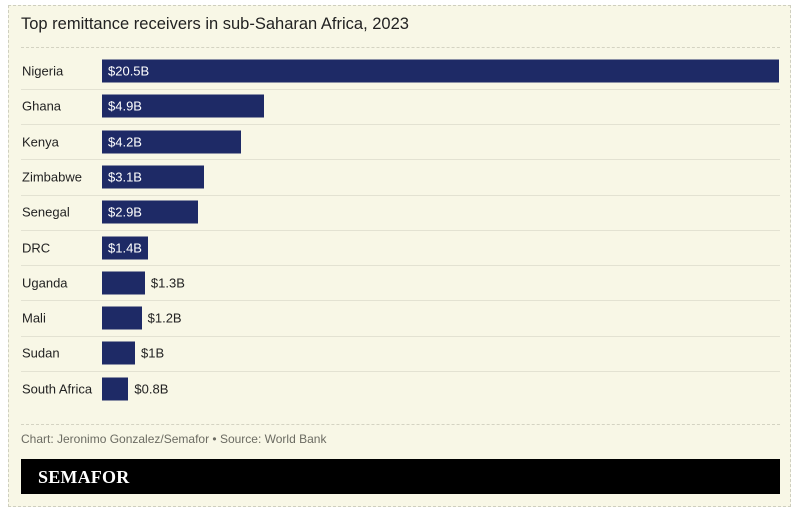 This screenshot has width=799, height=523. I want to click on category-label: Ghana, so click(42, 106).